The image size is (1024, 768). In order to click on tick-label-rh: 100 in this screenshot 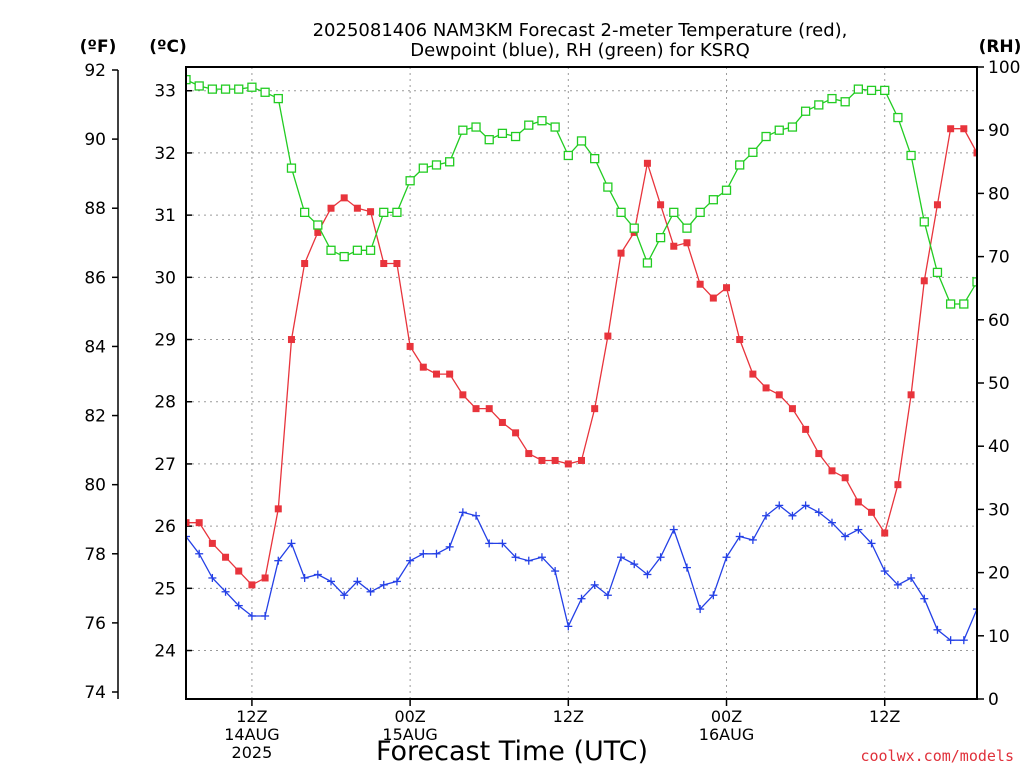, I will do `click(1004, 68)`.